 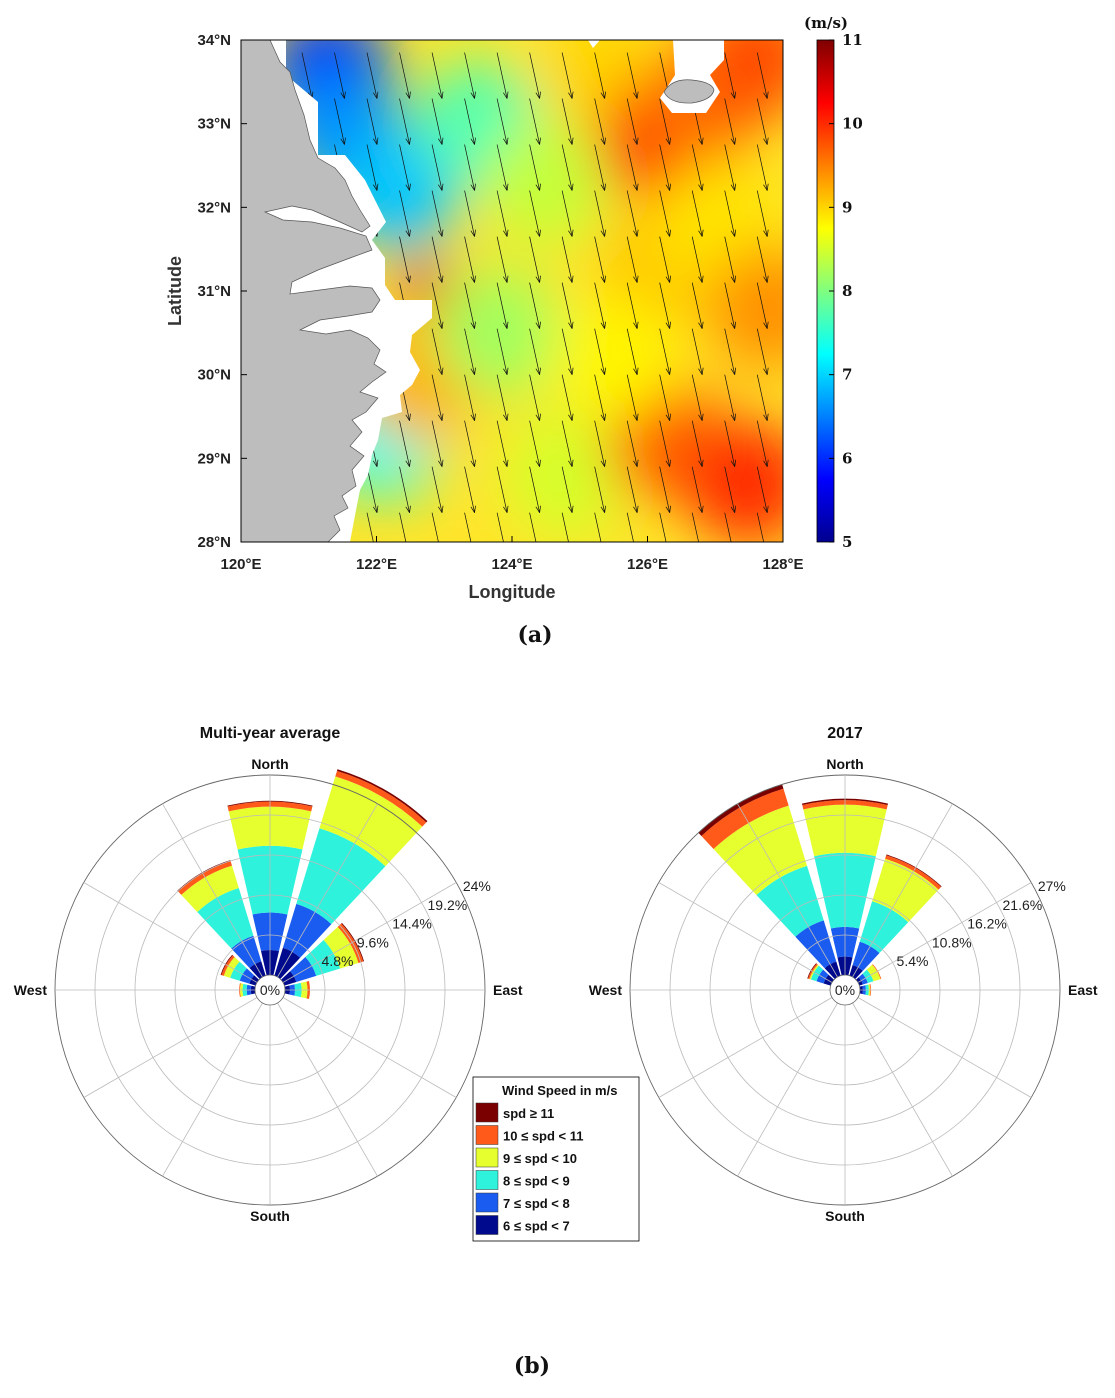 I want to click on map-y-ticks: 34°N 33°N 32°N 31°N 30°N 29°N 28°N, so click(x=222, y=291).